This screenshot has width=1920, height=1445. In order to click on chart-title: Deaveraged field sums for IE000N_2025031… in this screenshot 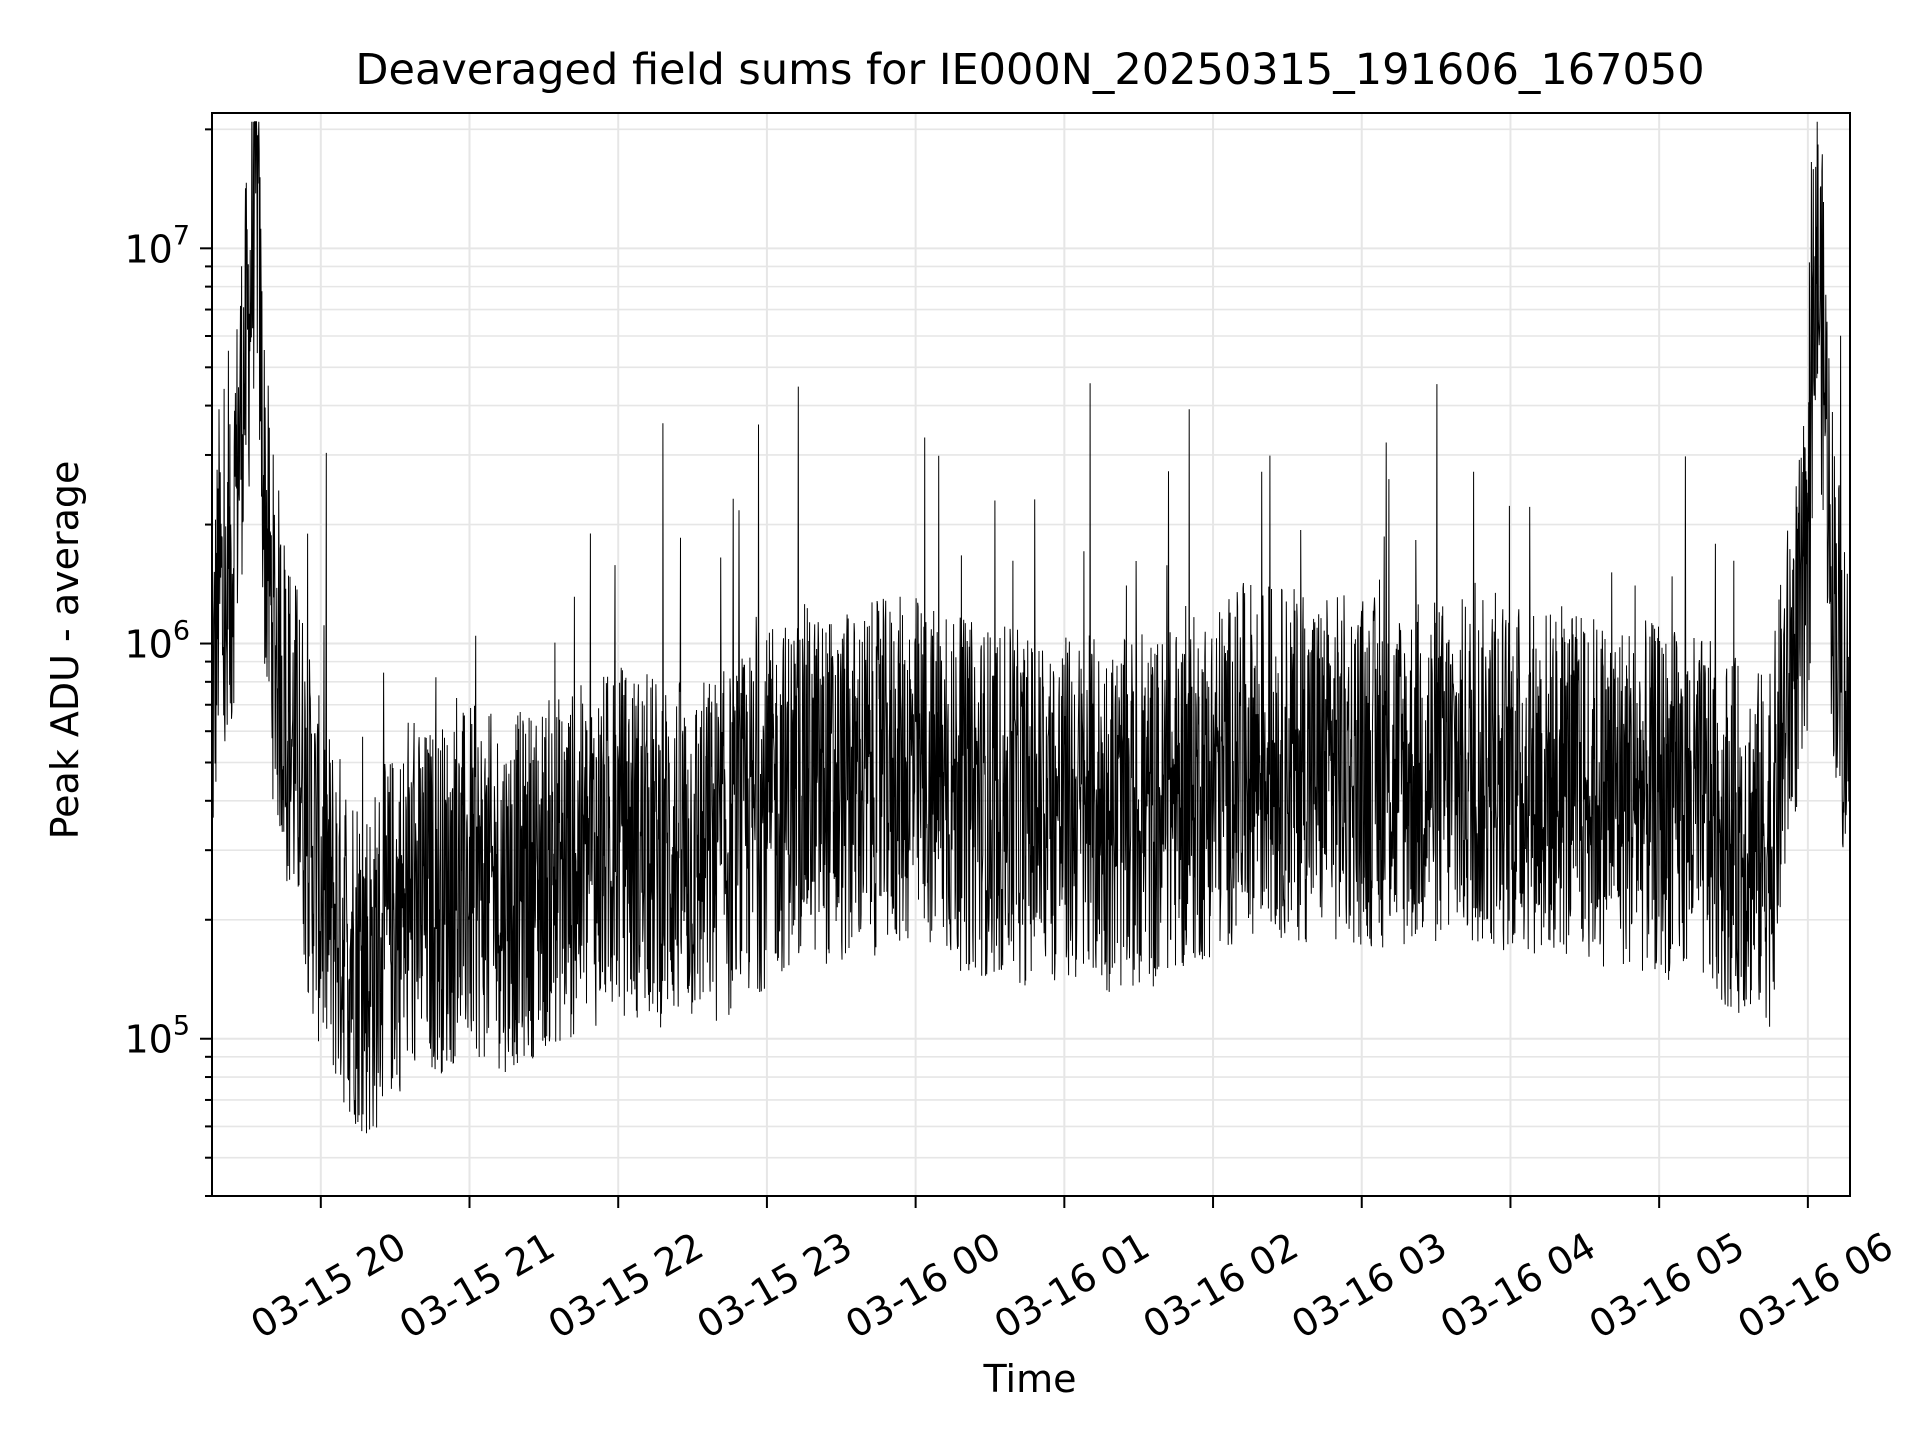, I will do `click(1029, 70)`.